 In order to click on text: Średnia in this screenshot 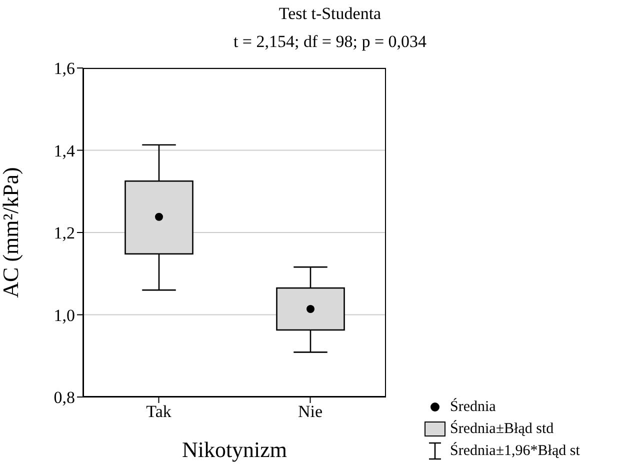, I will do `click(473, 407)`.